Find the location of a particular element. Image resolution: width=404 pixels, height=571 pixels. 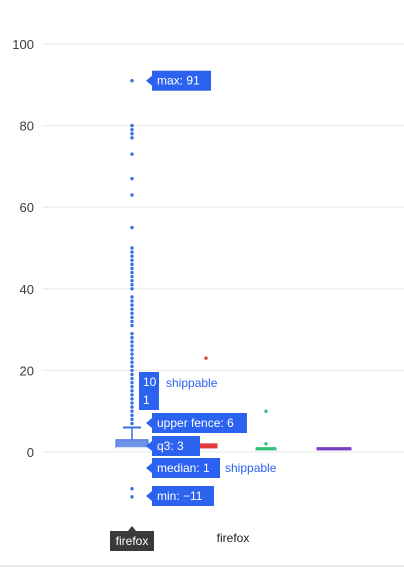

tooltip-upper-fence-arrow is located at coordinates (149, 423).